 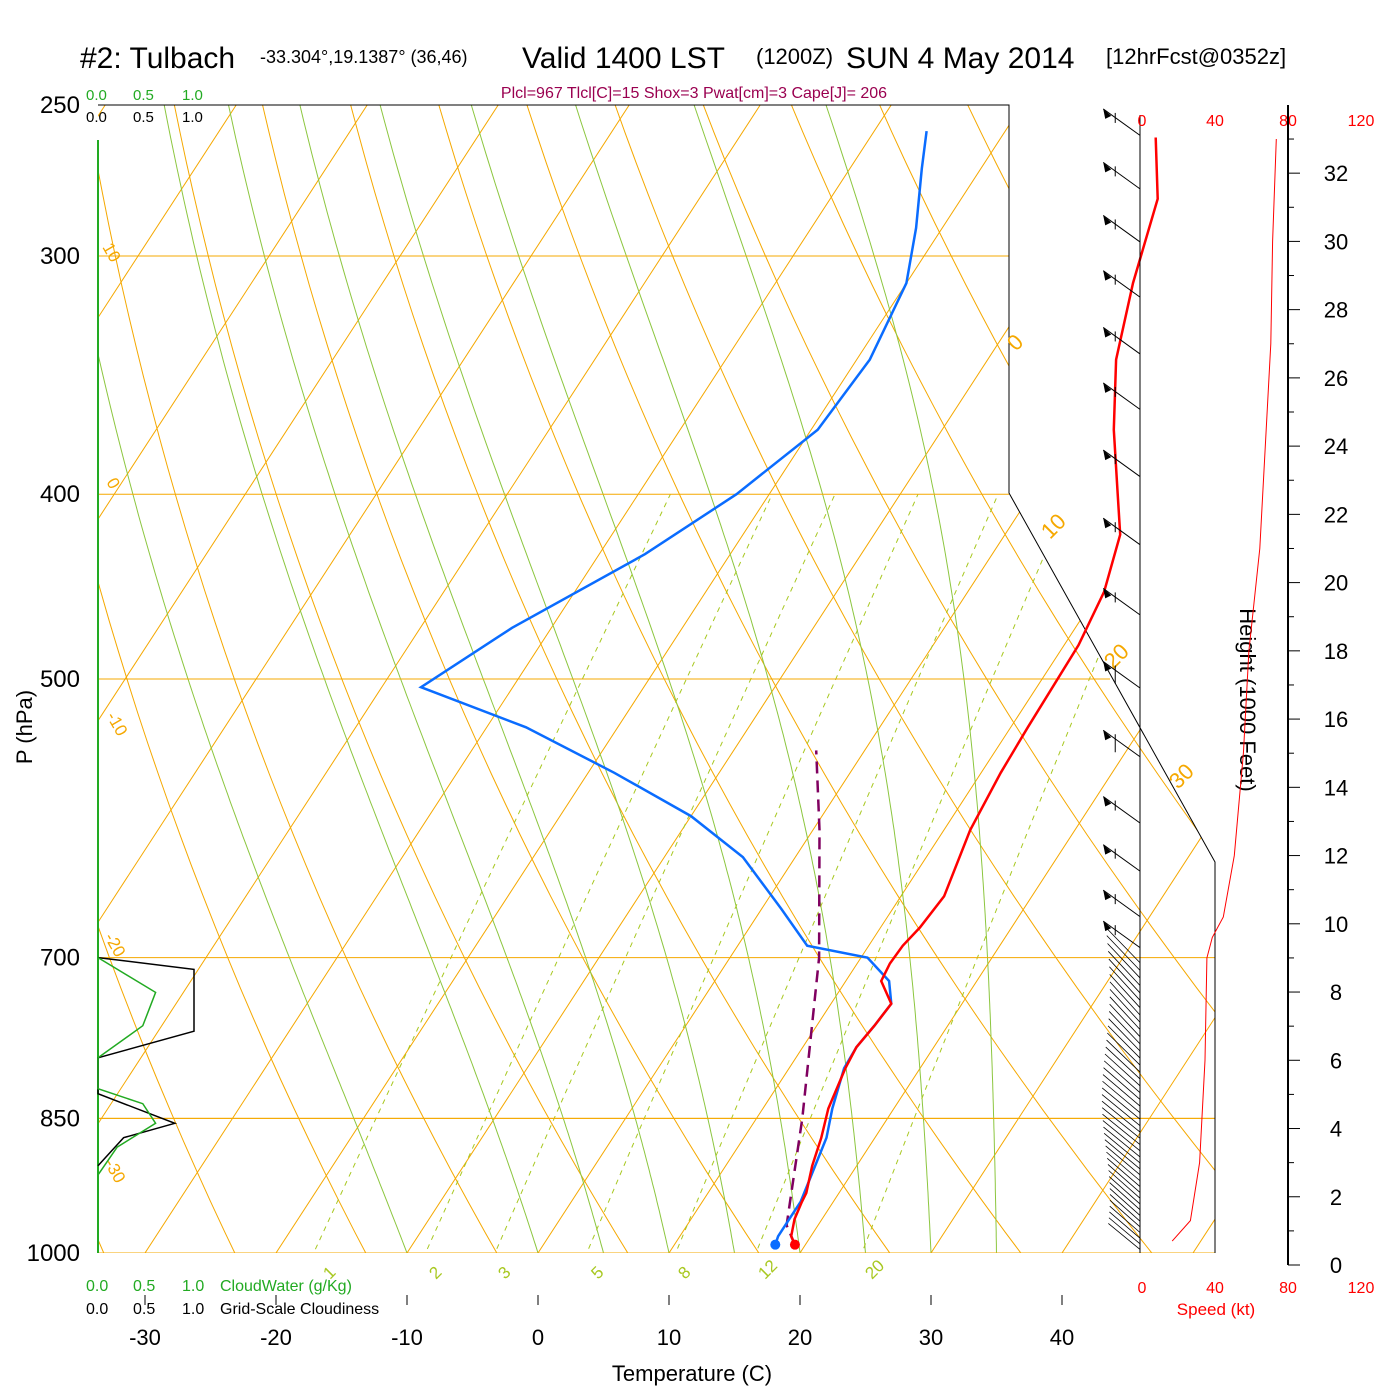 What do you see at coordinates (1015, 342) in the screenshot?
I see `isotherm-label: 0` at bounding box center [1015, 342].